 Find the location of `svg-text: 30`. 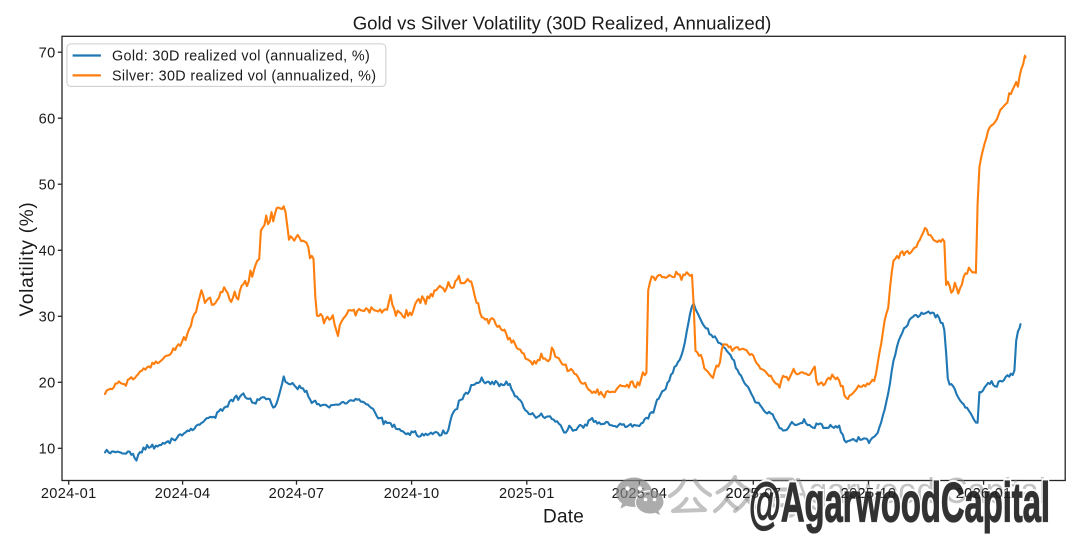

svg-text: 30 is located at coordinates (47, 318).